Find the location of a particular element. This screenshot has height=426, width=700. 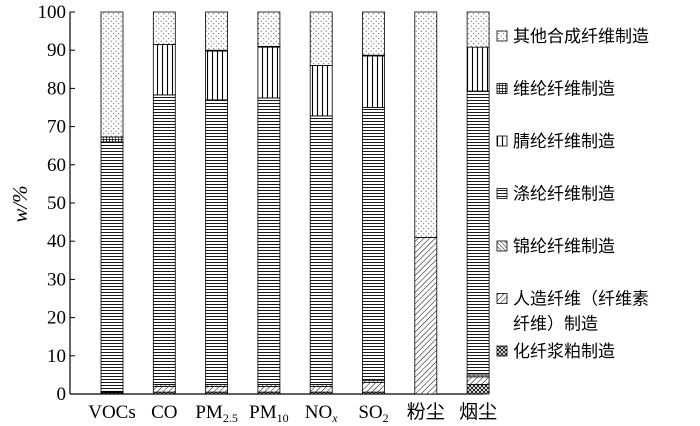

y-axis-ticks: 0 10 20 30 40 50 60 70 80 90 100 is located at coordinates (56, 203).